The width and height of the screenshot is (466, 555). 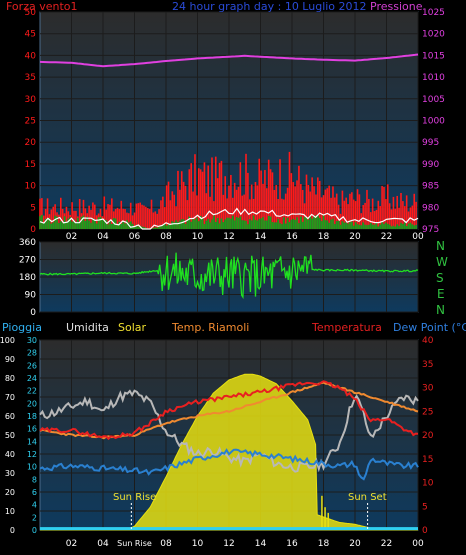 I want to click on wind-average-line, so click(x=229, y=218).